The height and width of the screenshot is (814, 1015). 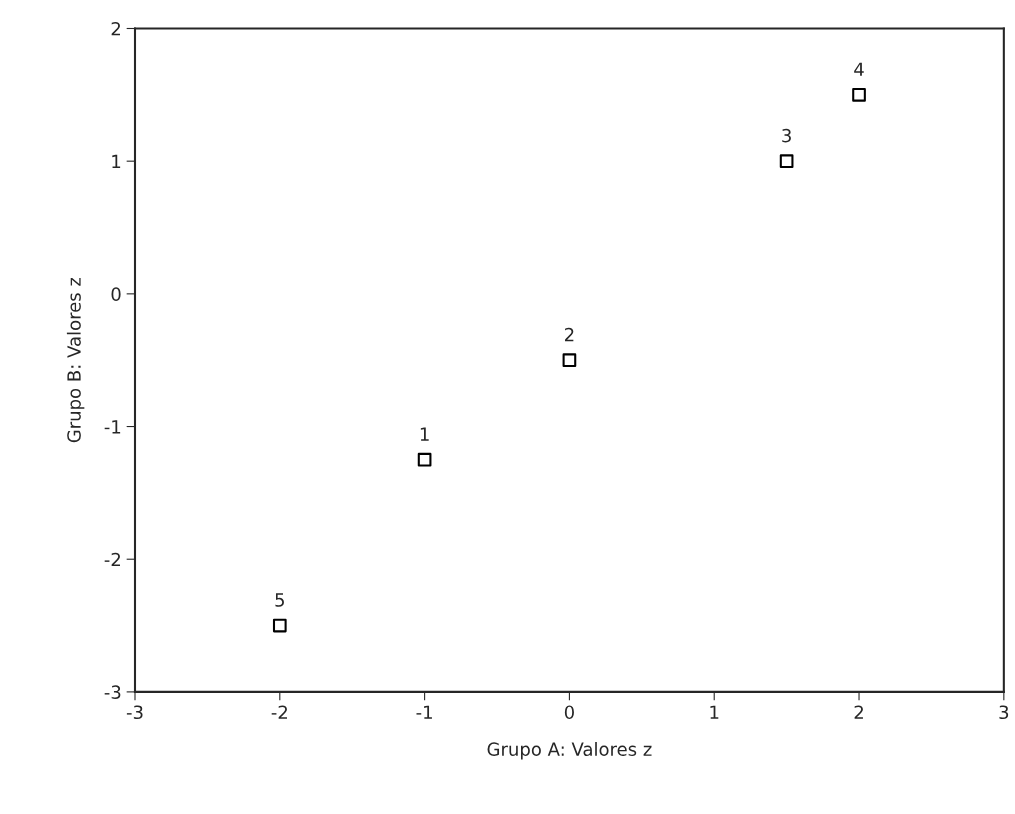 I want to click on annotation: 3, so click(x=786, y=135).